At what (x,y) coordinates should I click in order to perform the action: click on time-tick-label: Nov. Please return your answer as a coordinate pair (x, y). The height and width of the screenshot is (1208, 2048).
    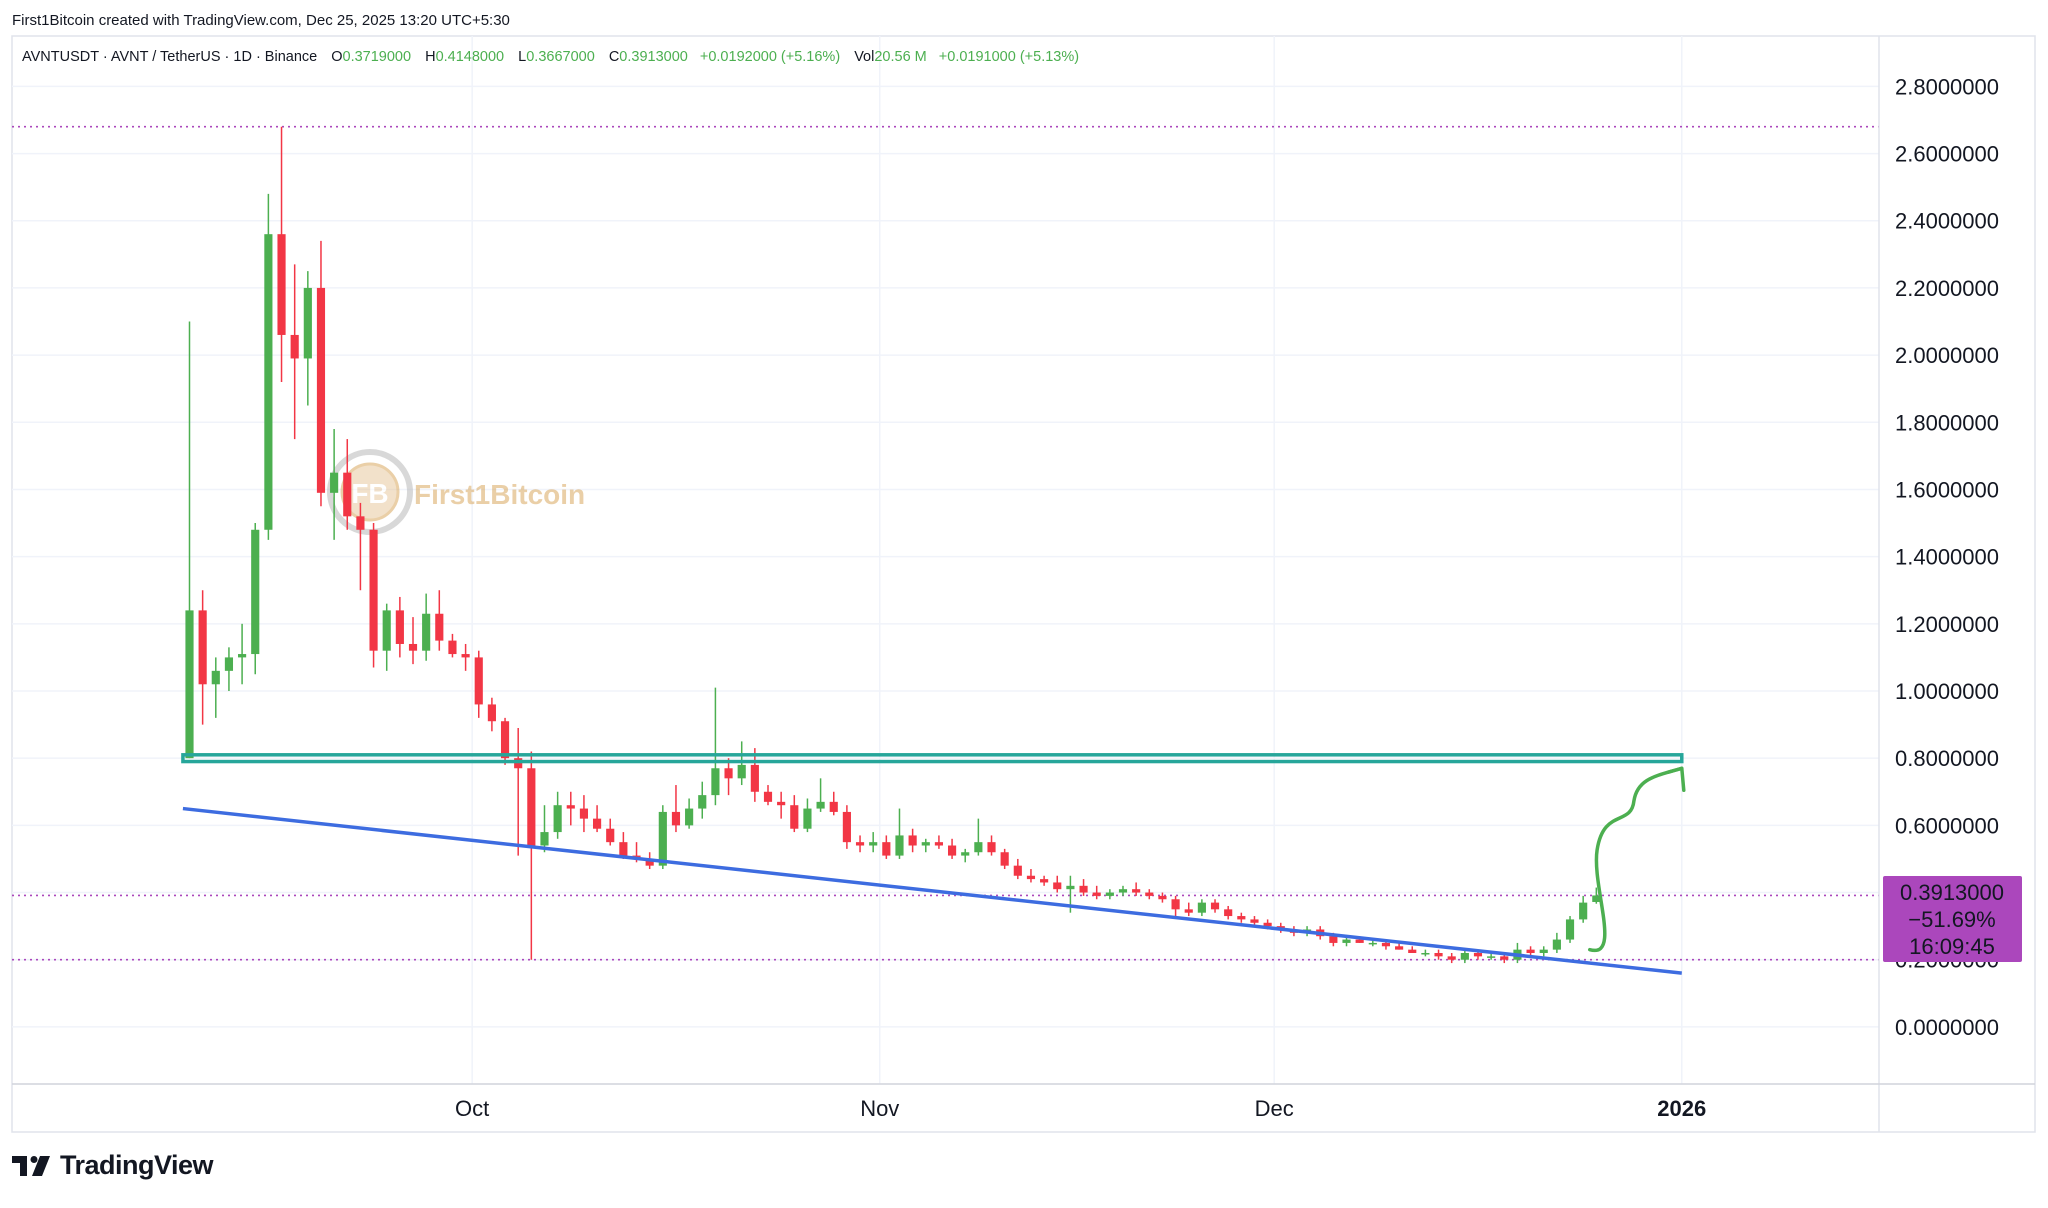
    Looking at the image, I should click on (879, 1108).